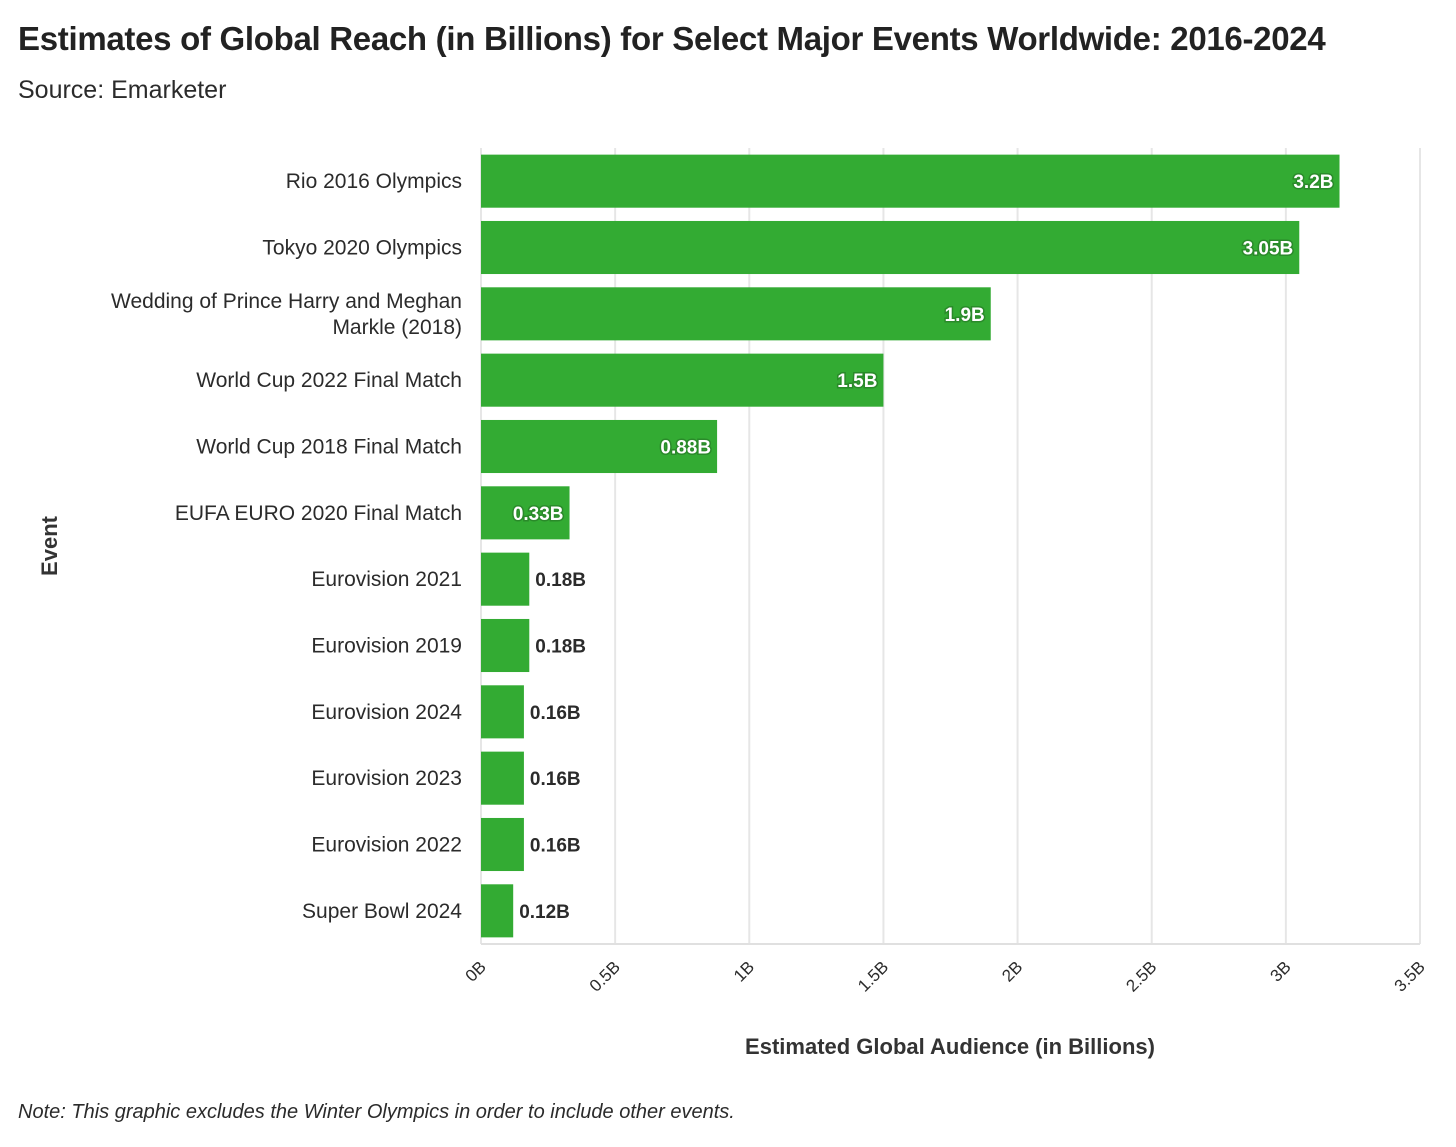 Image resolution: width=1456 pixels, height=1147 pixels. What do you see at coordinates (685, 448) in the screenshot?
I see `data-label: 0.88B` at bounding box center [685, 448].